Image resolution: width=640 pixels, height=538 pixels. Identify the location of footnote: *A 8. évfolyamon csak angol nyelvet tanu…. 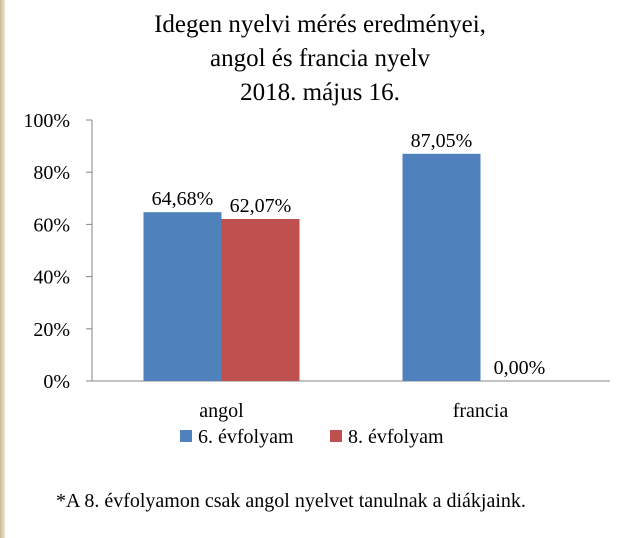
(291, 501).